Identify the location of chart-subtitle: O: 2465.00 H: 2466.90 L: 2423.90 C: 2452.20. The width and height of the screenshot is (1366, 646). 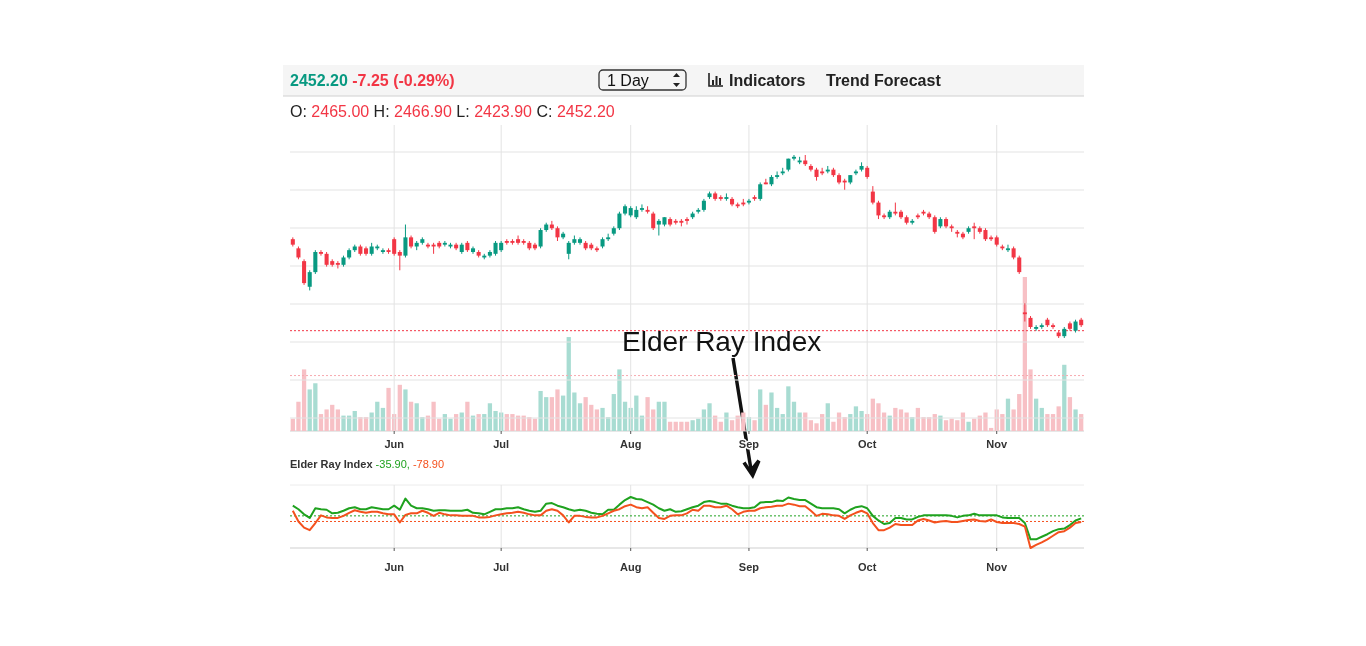
(452, 111).